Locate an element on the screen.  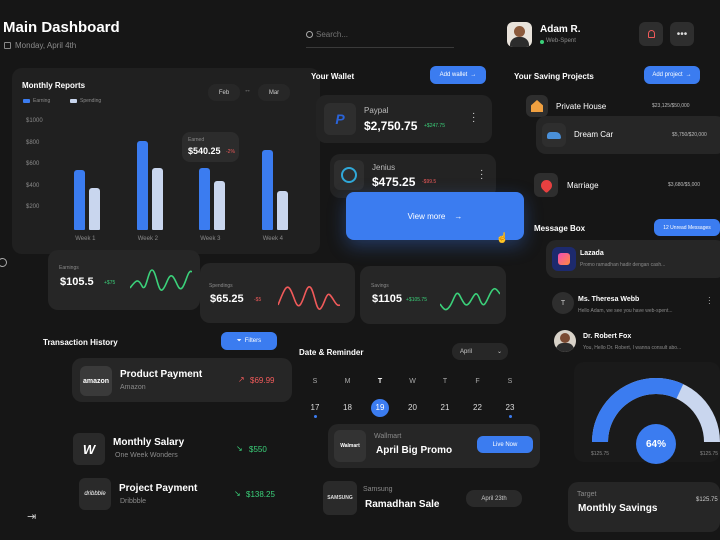
add-project-button: Add project → is located at coordinates (672, 75).